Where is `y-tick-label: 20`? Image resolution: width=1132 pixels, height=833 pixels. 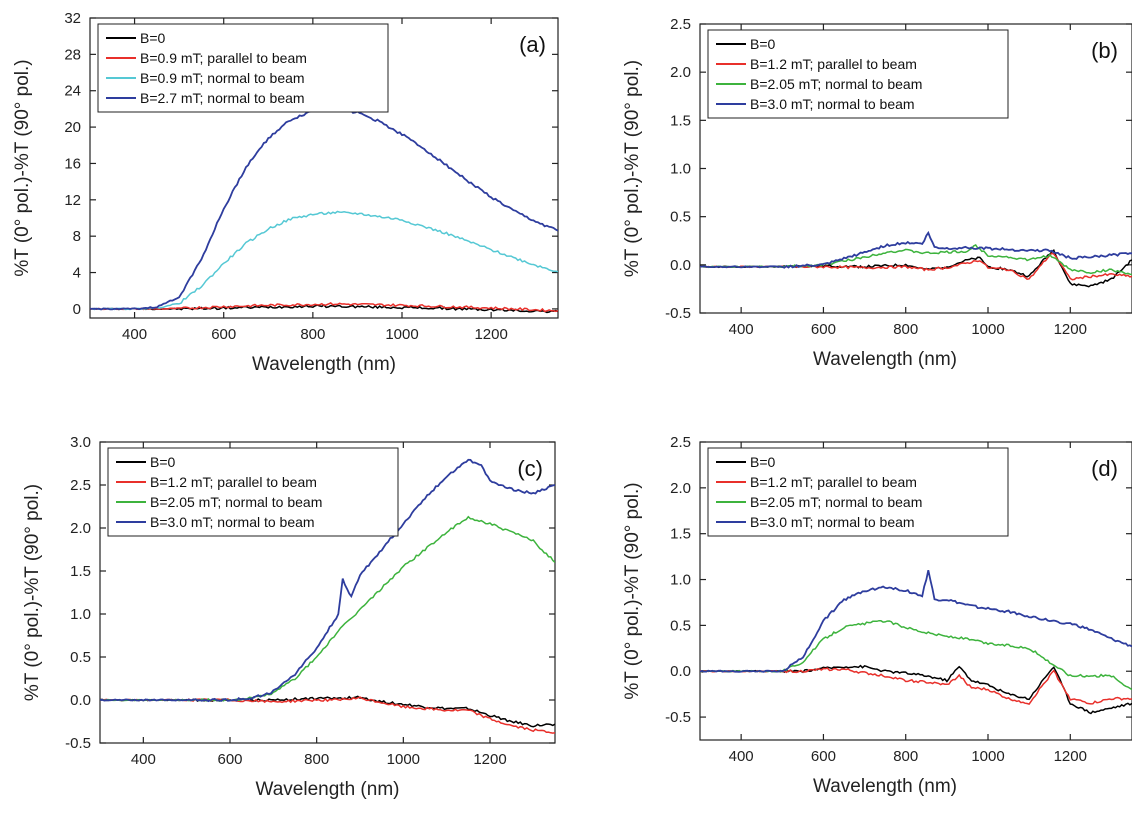
y-tick-label: 20 is located at coordinates (72, 127).